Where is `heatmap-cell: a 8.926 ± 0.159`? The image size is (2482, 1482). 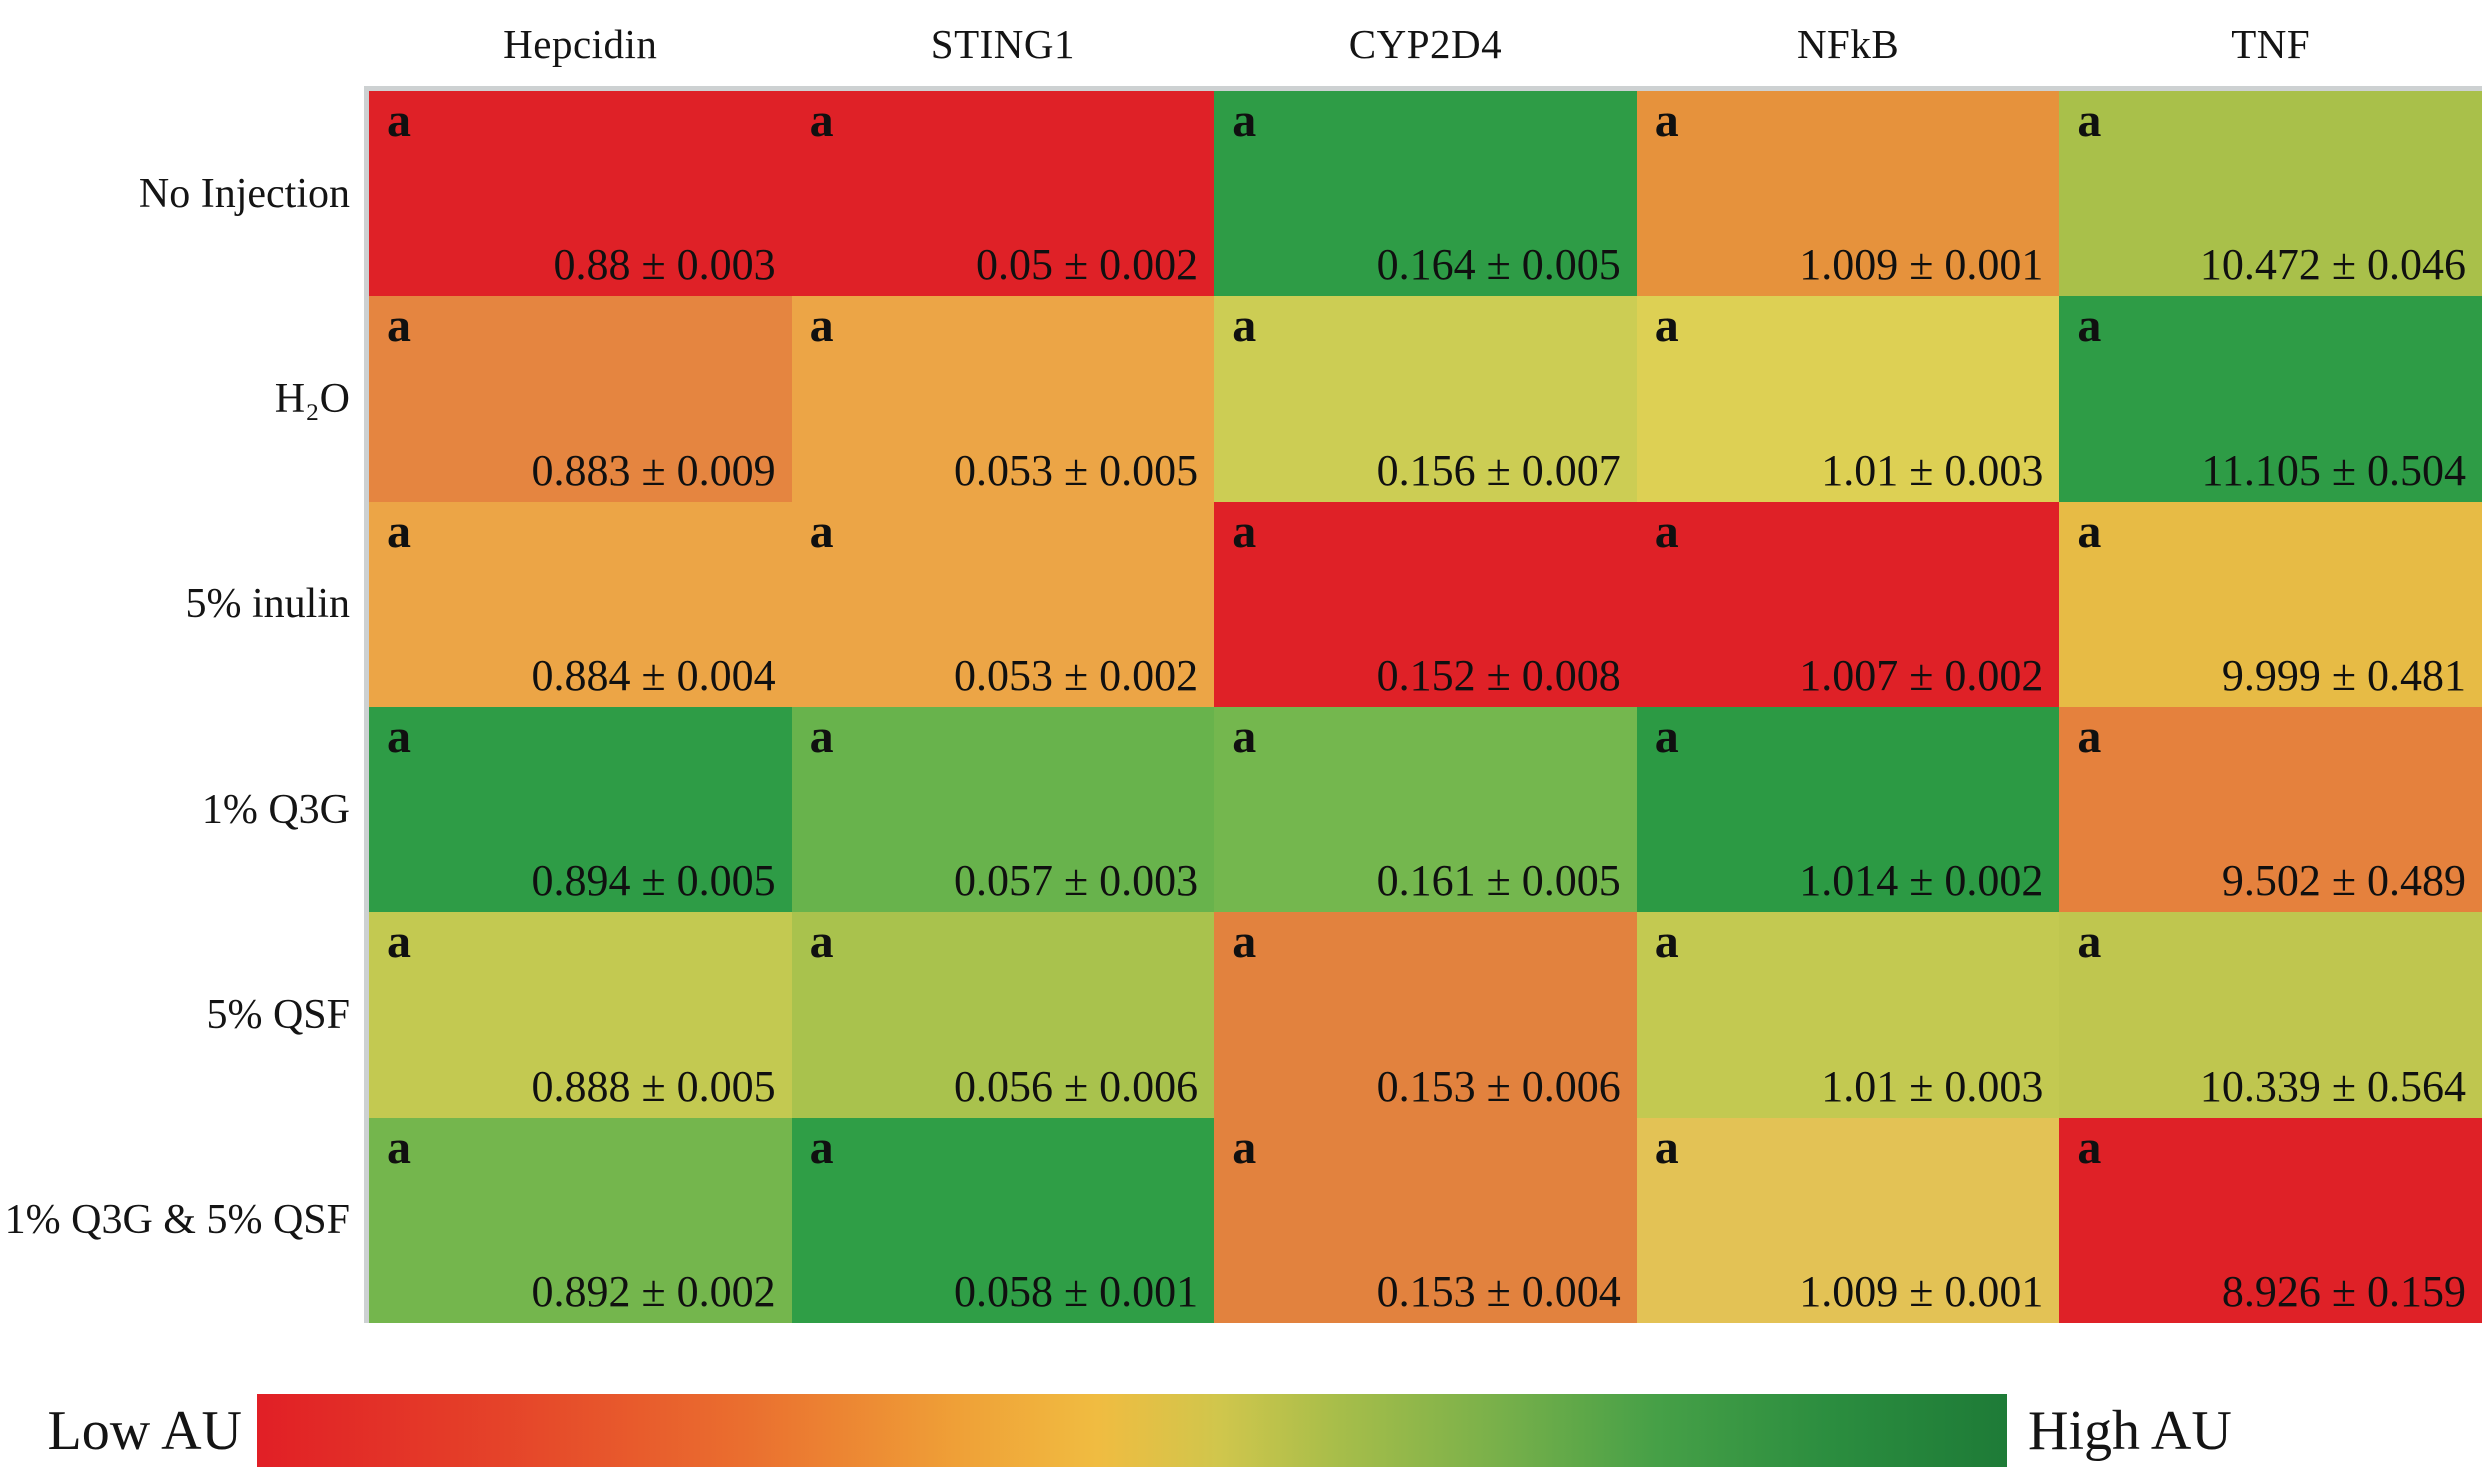
heatmap-cell: a 8.926 ± 0.159 is located at coordinates (2270, 1220).